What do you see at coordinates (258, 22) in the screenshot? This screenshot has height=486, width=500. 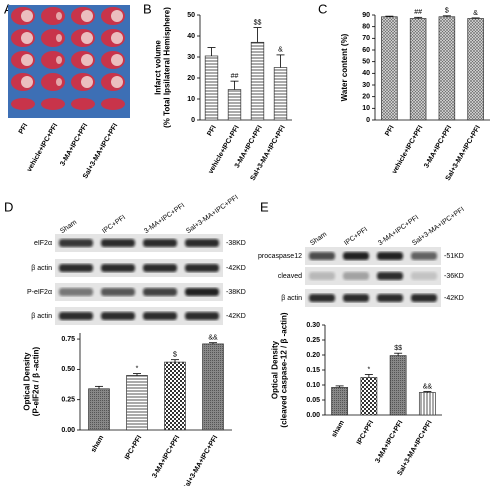 I see `annotation: $$` at bounding box center [258, 22].